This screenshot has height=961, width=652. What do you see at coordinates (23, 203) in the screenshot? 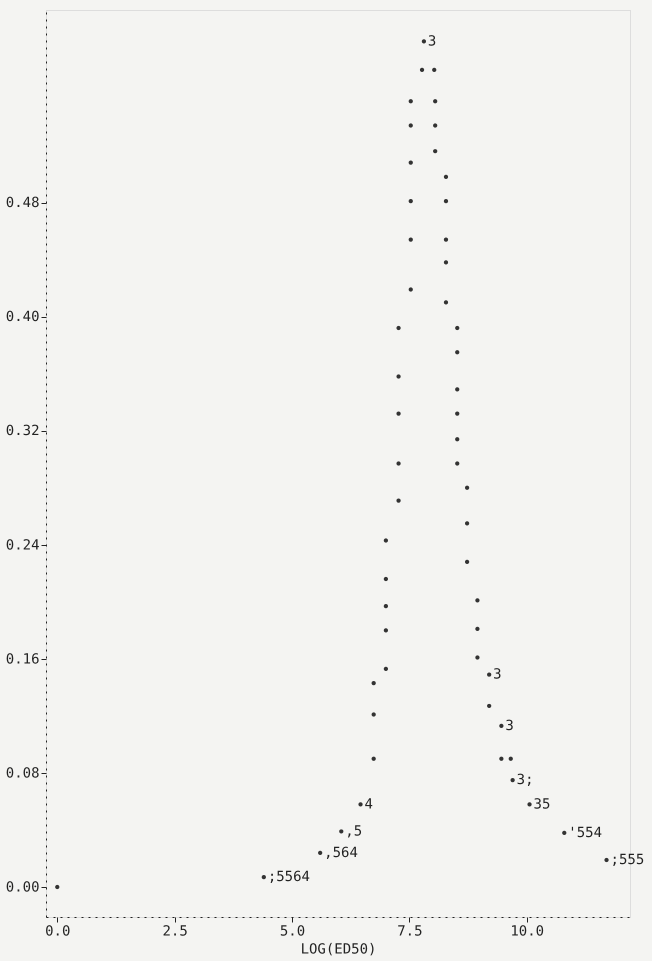
I see `y-tick-label: 0.48` at bounding box center [23, 203].